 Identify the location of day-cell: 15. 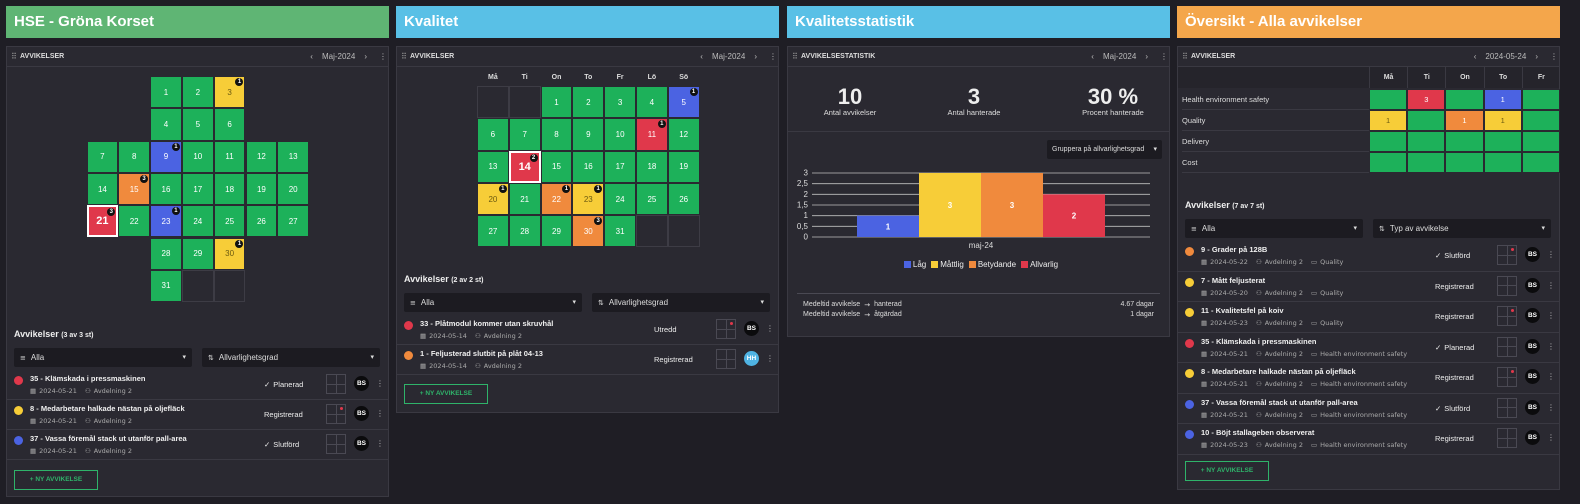
(556, 166).